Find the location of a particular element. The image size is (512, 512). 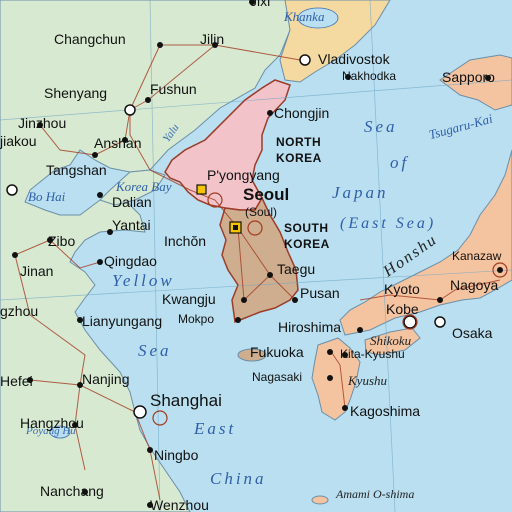

kobe-label: Kobe is located at coordinates (402, 309).